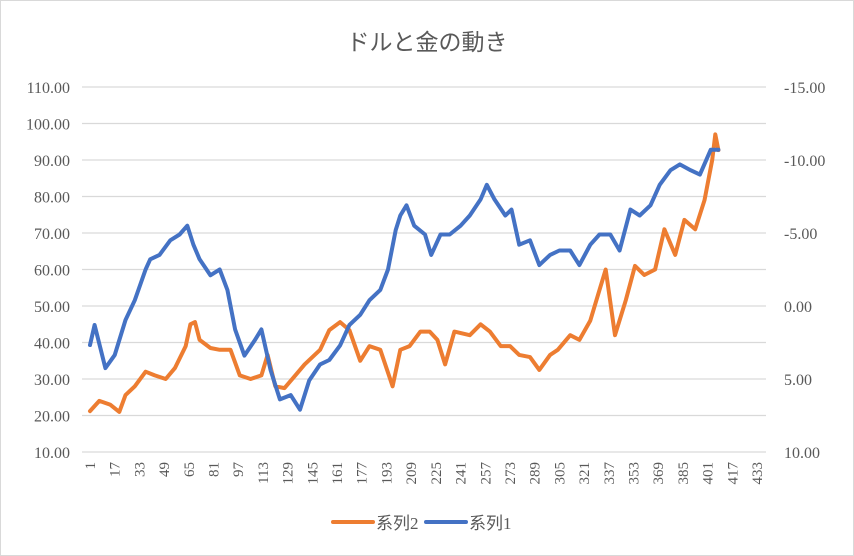 The image size is (854, 556). I want to click on right-tick-label: -15.00, so click(804, 88).